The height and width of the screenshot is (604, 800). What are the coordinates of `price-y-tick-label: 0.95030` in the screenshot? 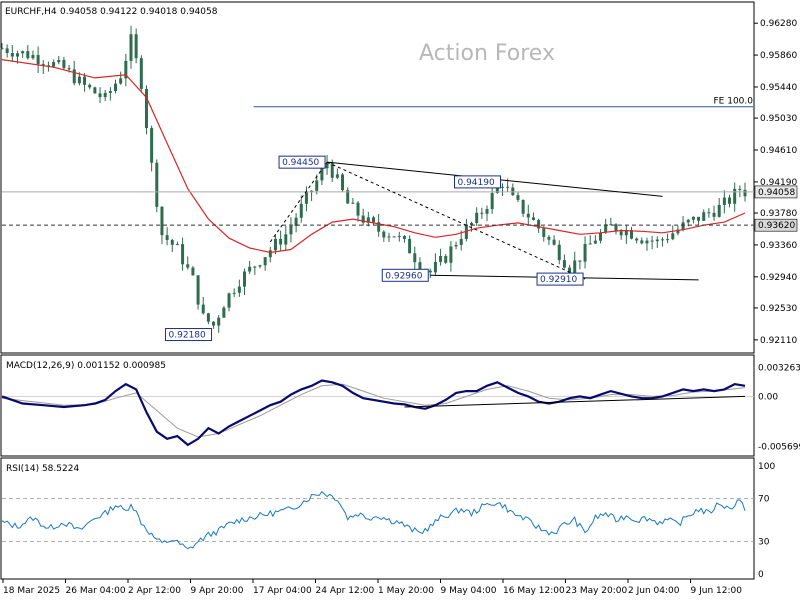 It's located at (778, 119).